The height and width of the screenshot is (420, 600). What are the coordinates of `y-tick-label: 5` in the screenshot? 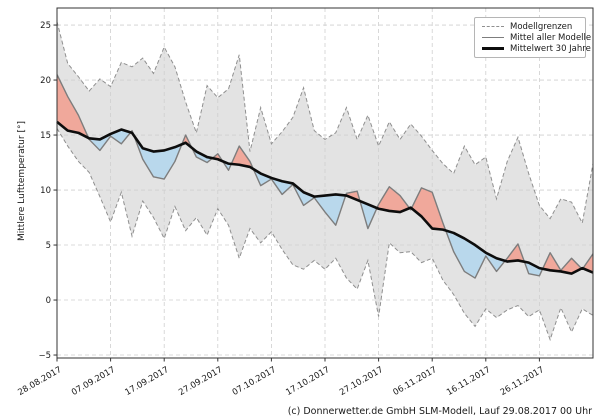 It's located at (48, 246).